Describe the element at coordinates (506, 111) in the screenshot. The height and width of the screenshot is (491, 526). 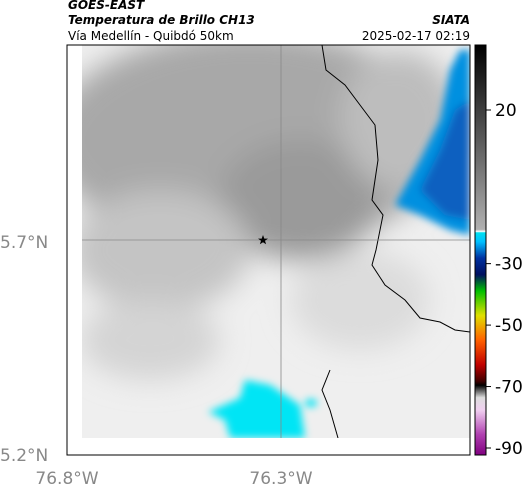
I see `colorbar-label: 20` at that location.